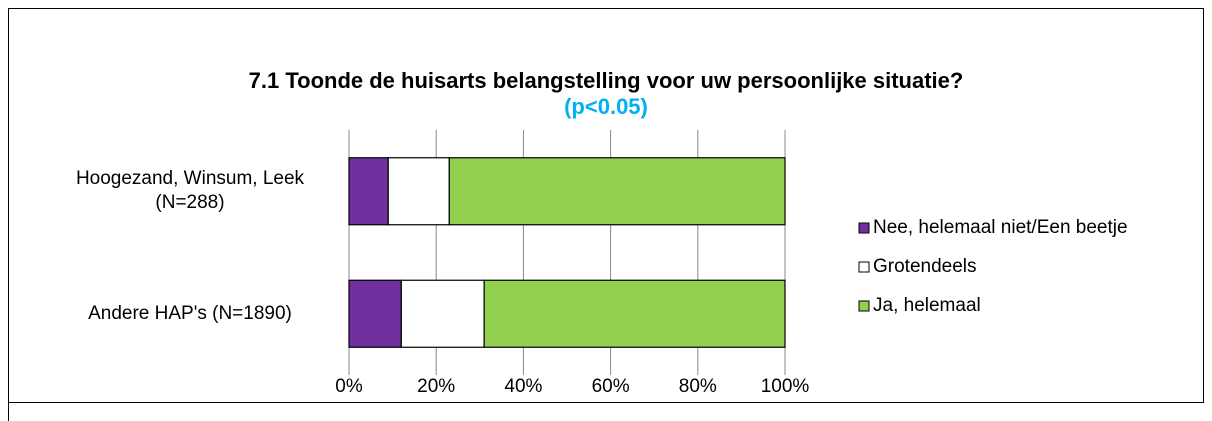  I want to click on category-label: Andere HAP's (N=1890), so click(190, 313).